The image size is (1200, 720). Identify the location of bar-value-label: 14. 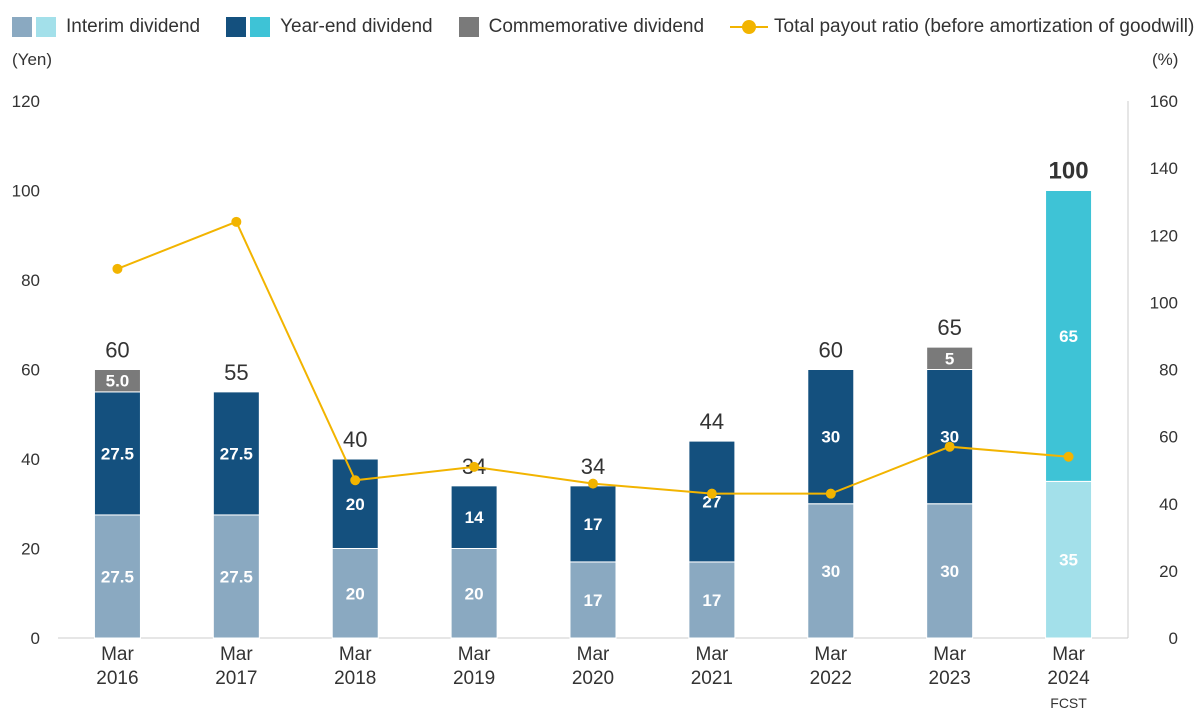
(474, 517).